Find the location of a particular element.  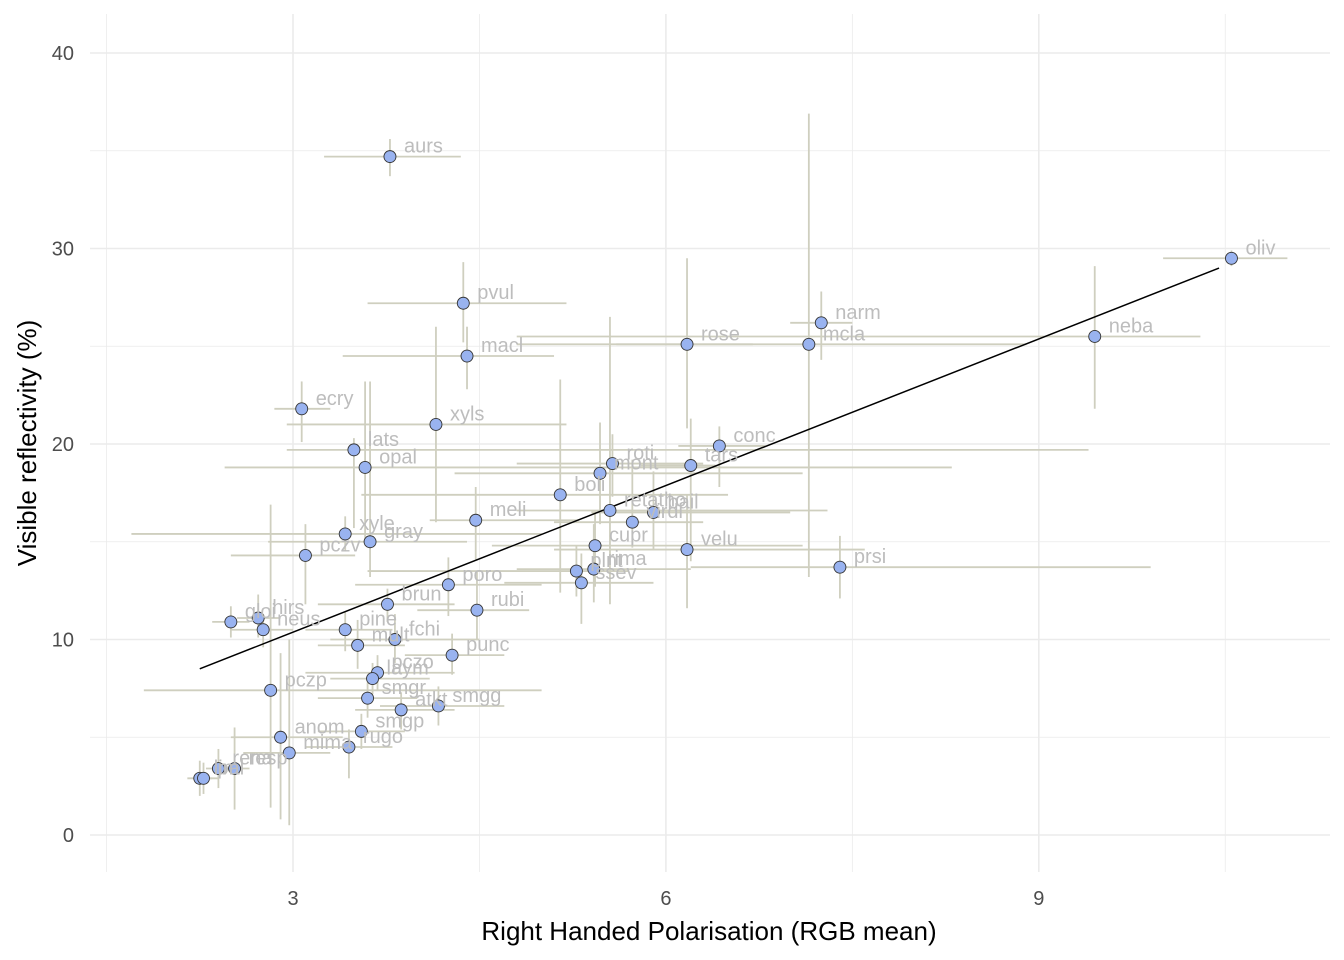

point-pal is located at coordinates (203, 778).